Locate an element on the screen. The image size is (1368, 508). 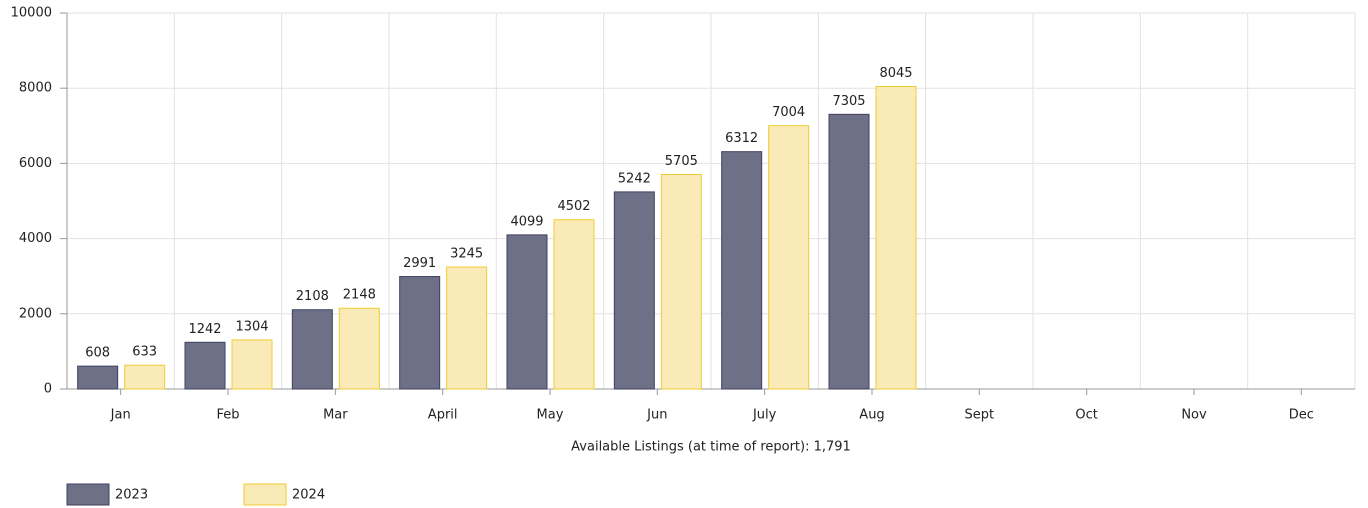
data-label: 2108 is located at coordinates (312, 296).